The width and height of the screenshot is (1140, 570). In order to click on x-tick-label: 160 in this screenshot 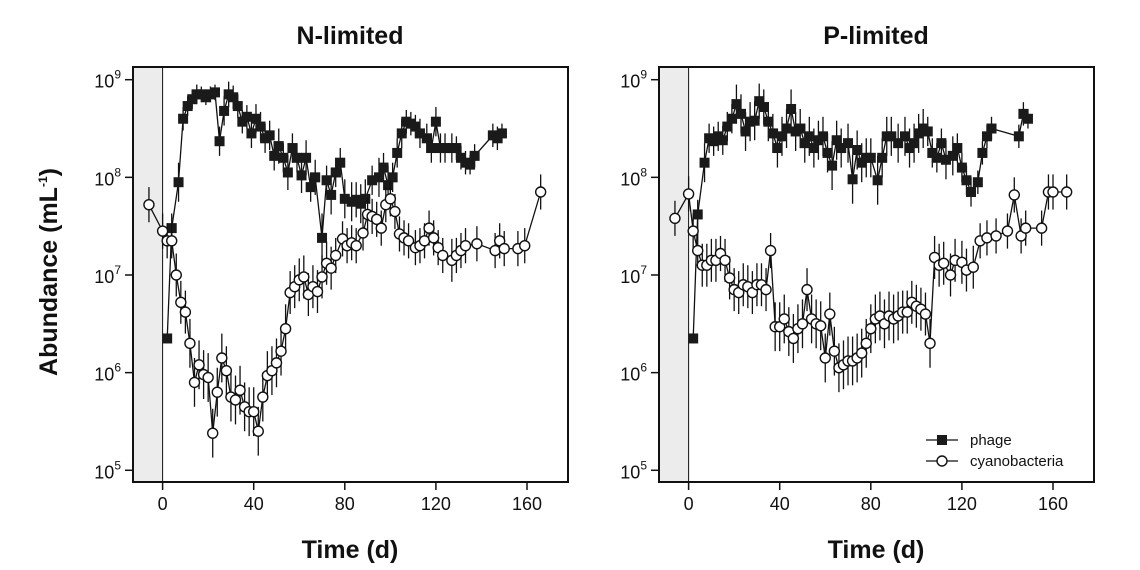, I will do `click(527, 504)`.